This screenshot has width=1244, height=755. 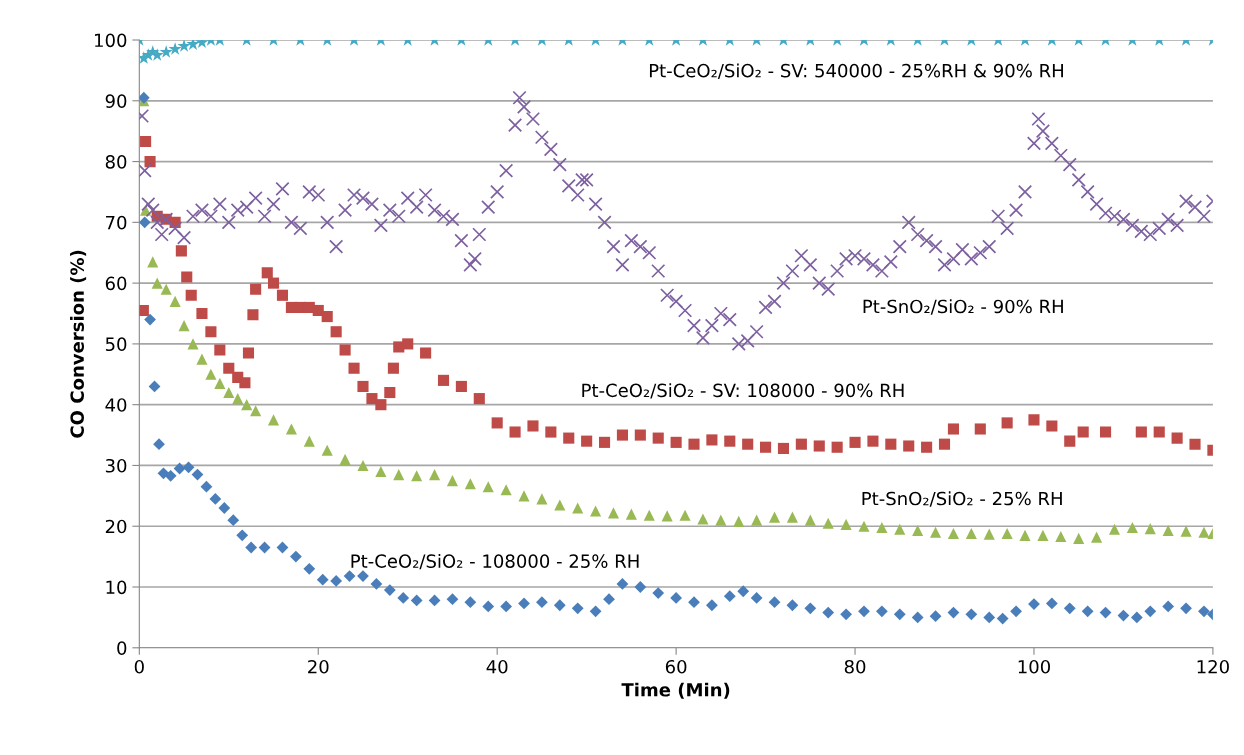 What do you see at coordinates (497, 666) in the screenshot?
I see `x-tick-label: 40` at bounding box center [497, 666].